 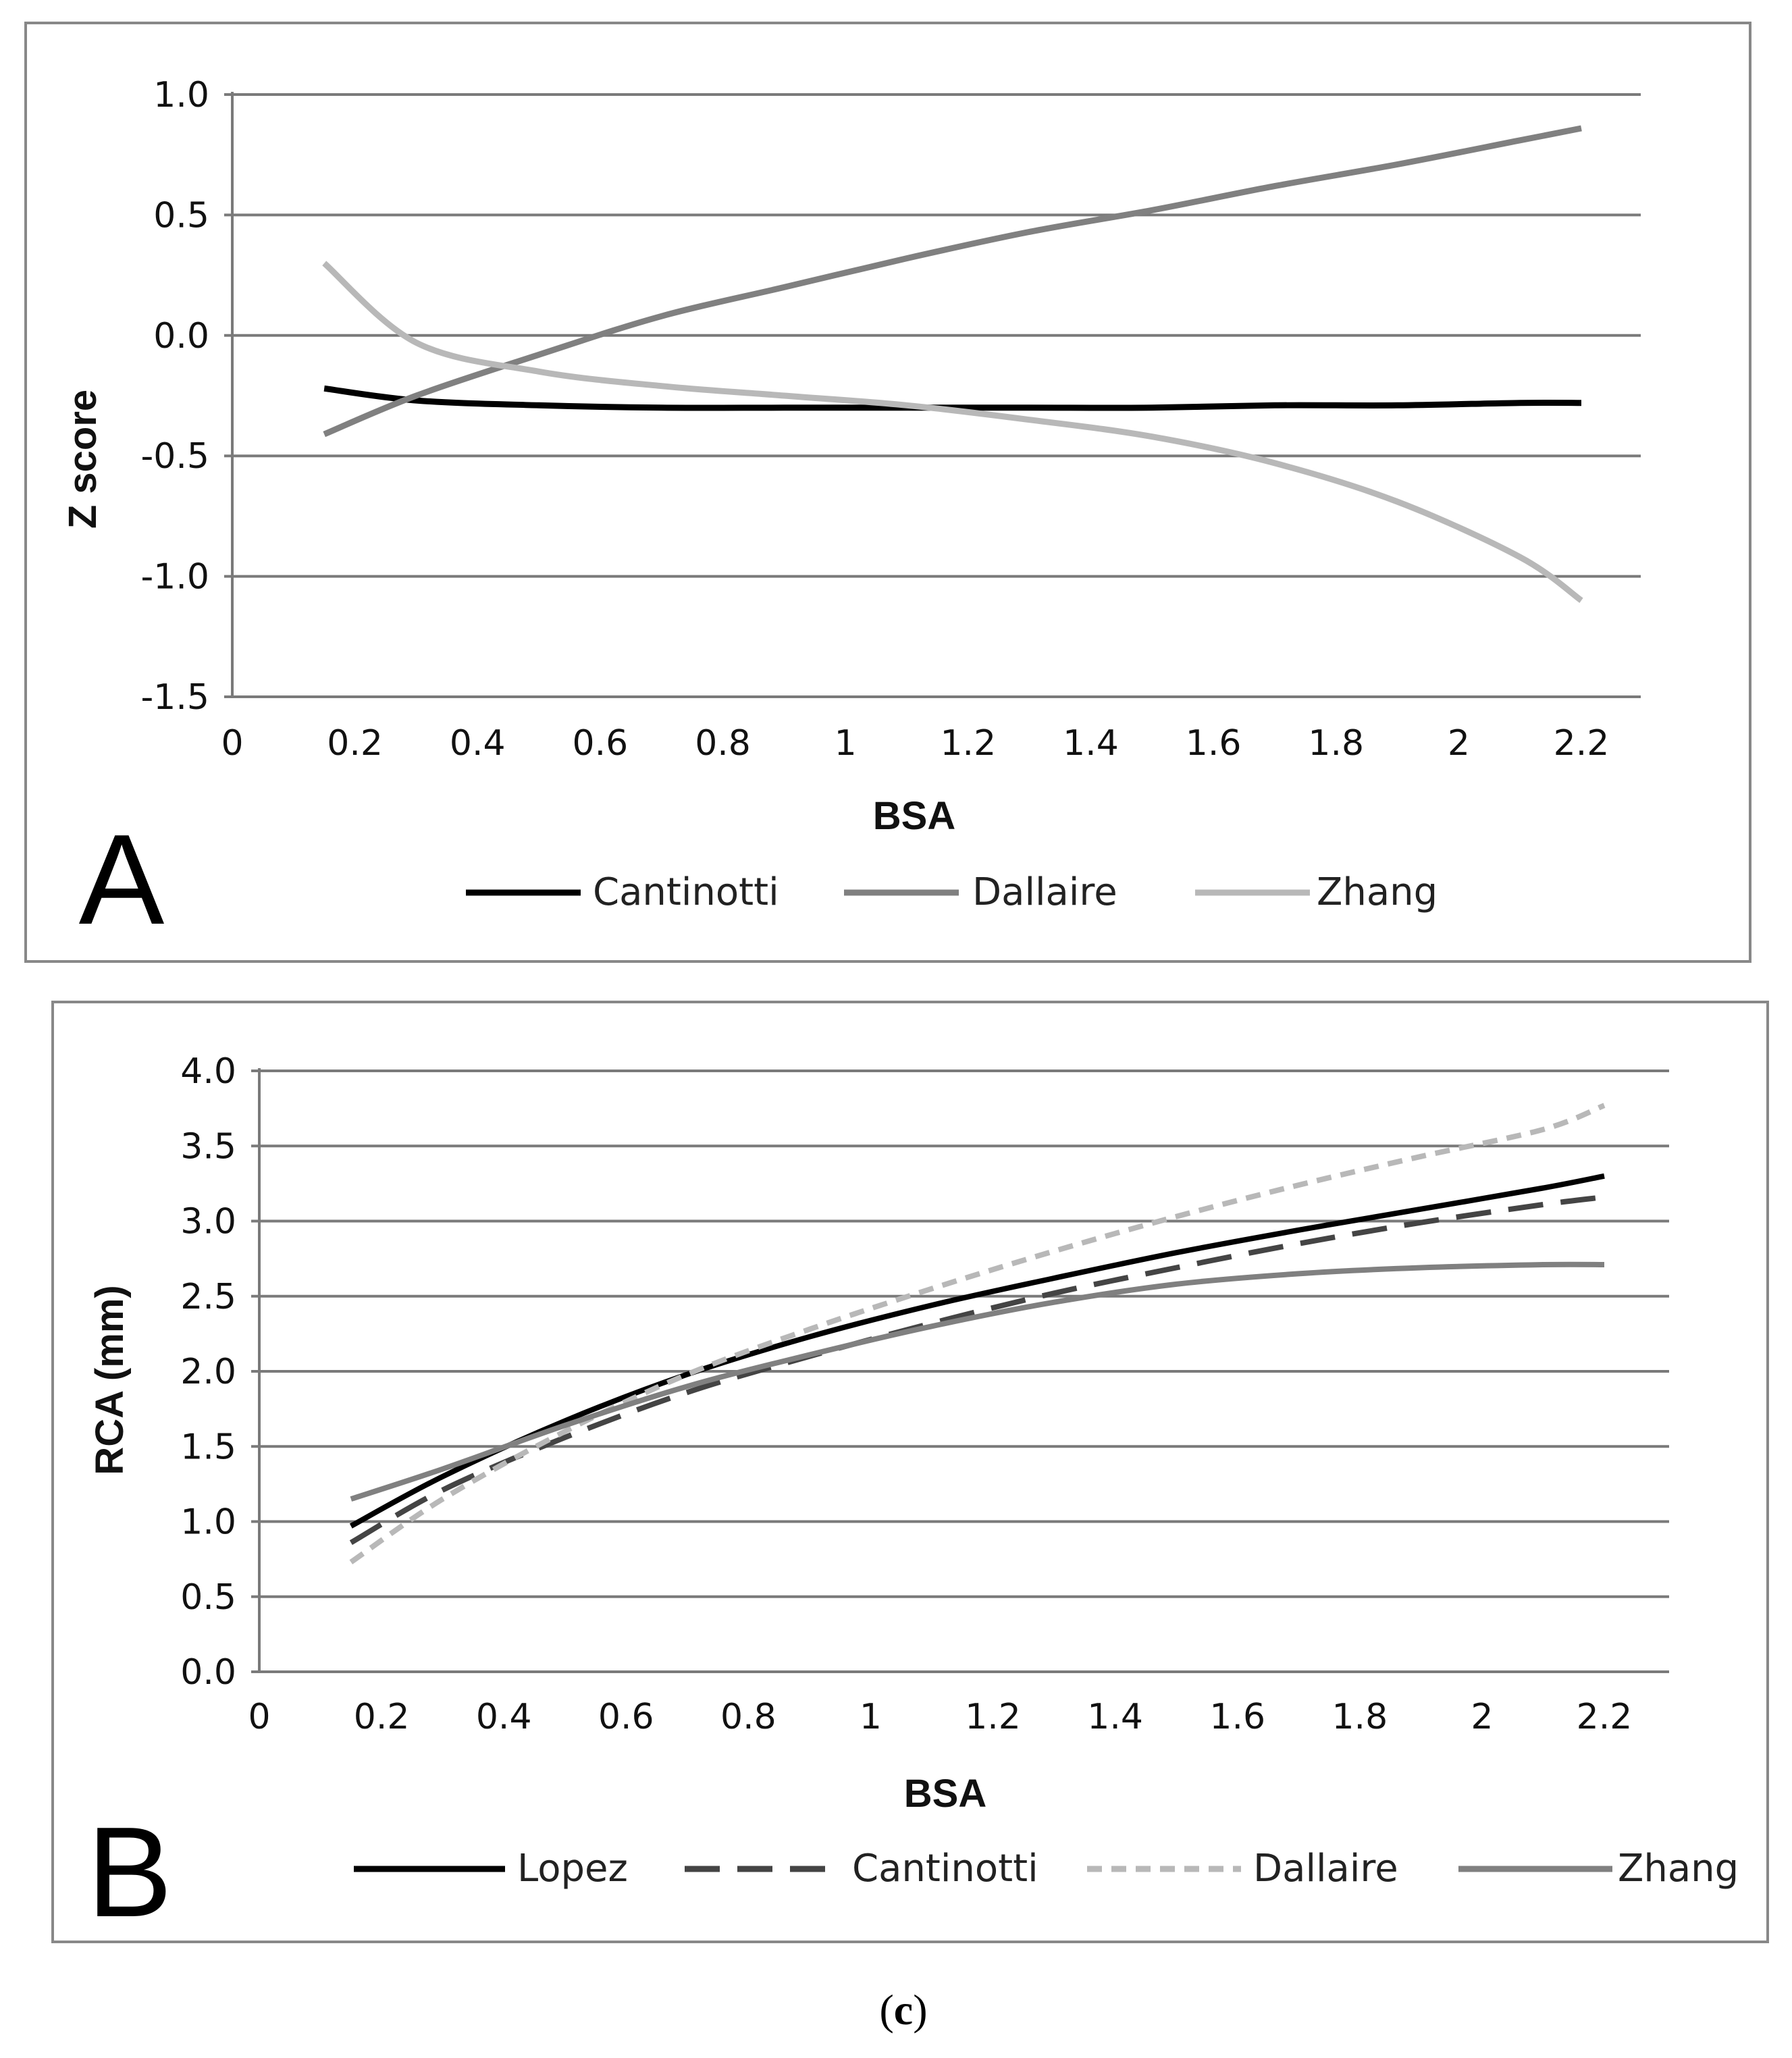 I want to click on caption-letter: c, so click(x=904, y=2010).